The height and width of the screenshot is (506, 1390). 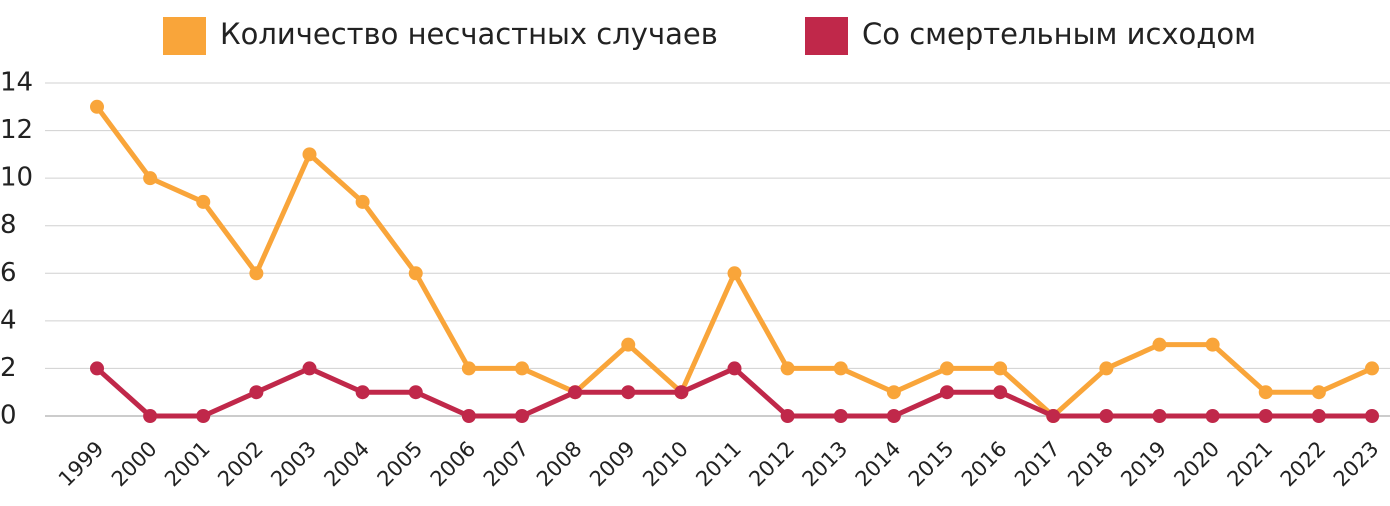 What do you see at coordinates (612, 464) in the screenshot?
I see `x-tick-label: 2009` at bounding box center [612, 464].